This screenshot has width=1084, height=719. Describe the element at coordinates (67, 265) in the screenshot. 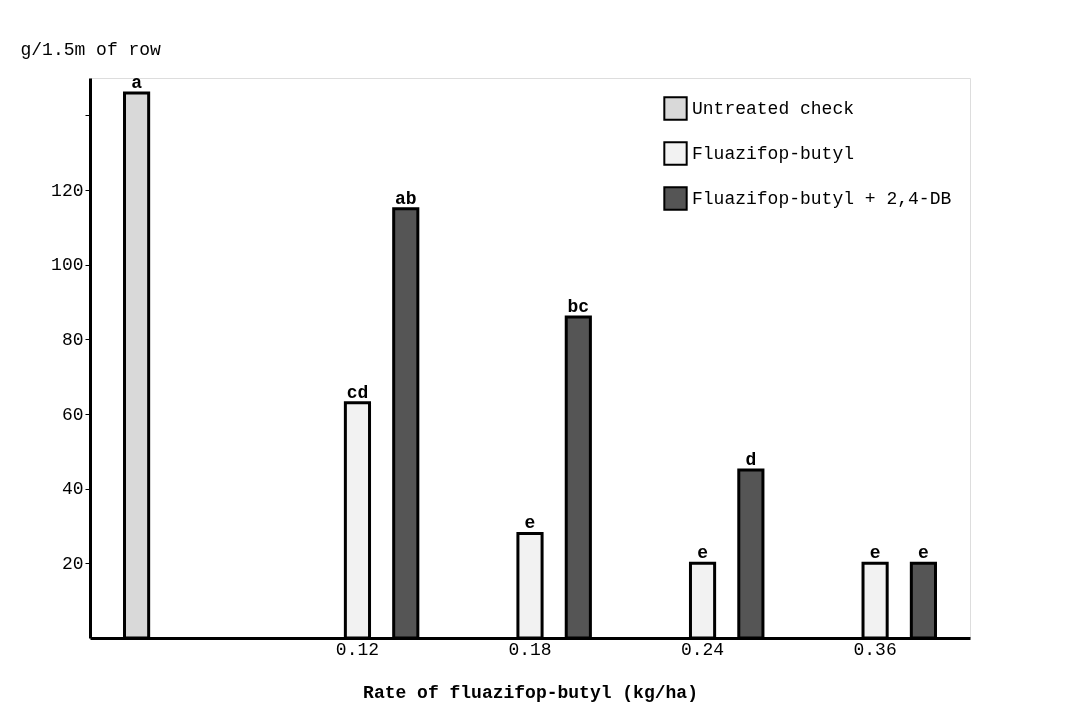

I see `y-tick-label: 100` at that location.